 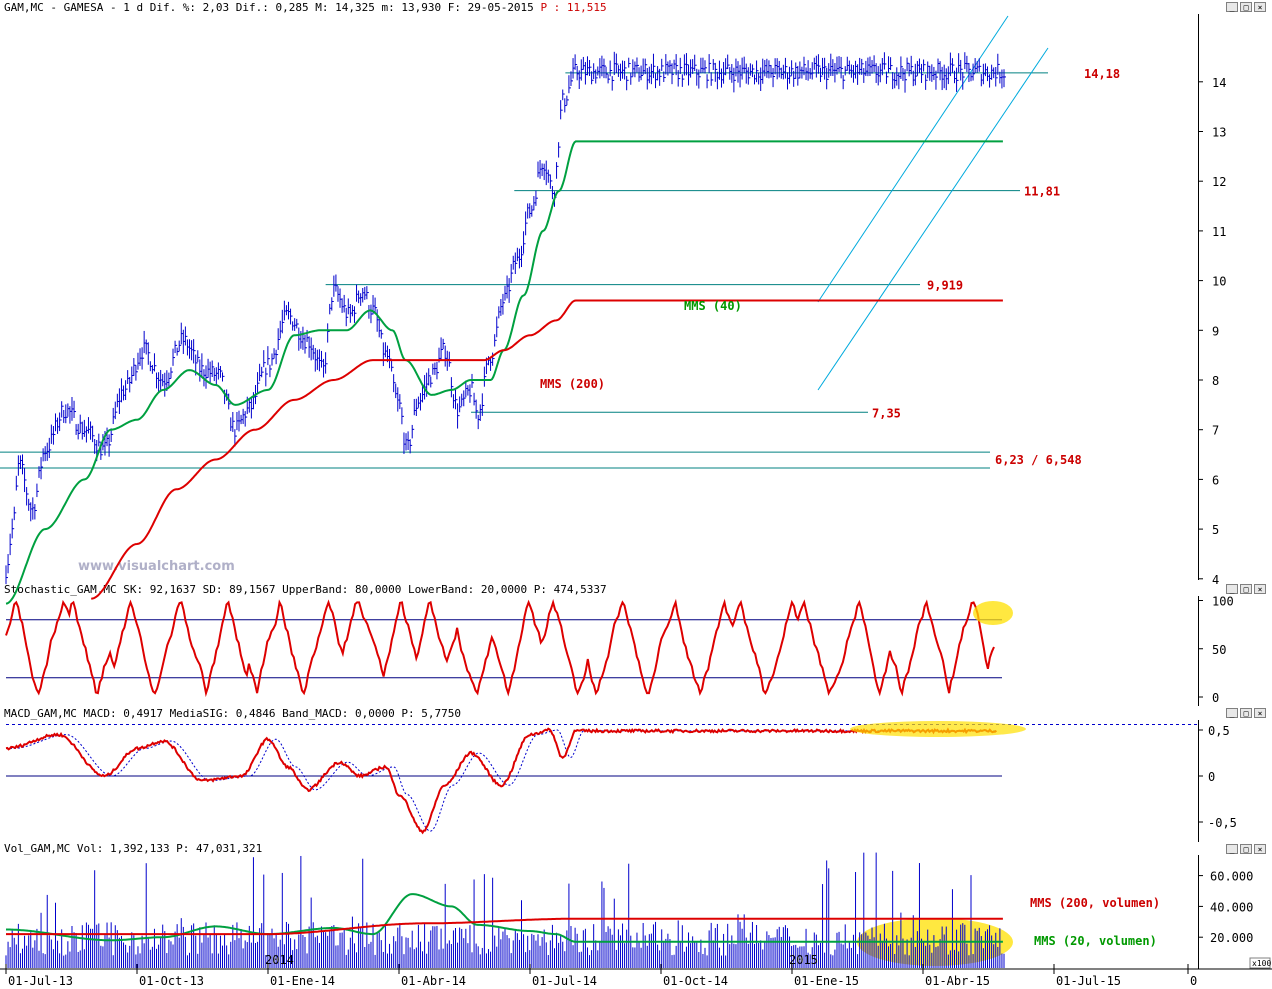 I want to click on date-label-3: 01-Abr-14, so click(x=433, y=981).